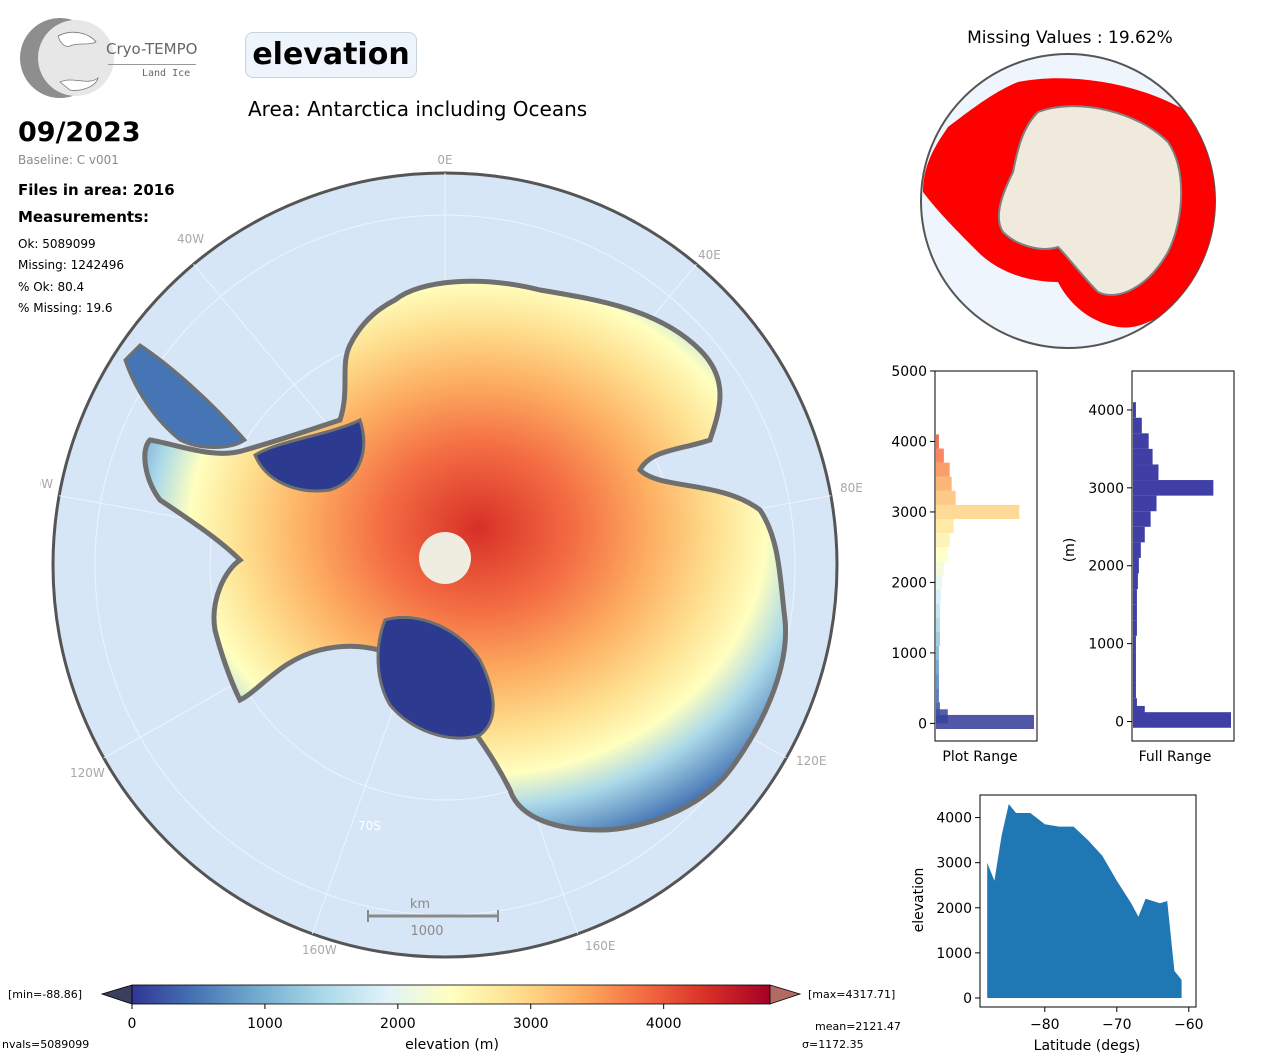 This screenshot has height=1060, width=1272. I want to click on hist1-yticks: 0 1000 2000 3000 4000 5000, so click(913, 548).